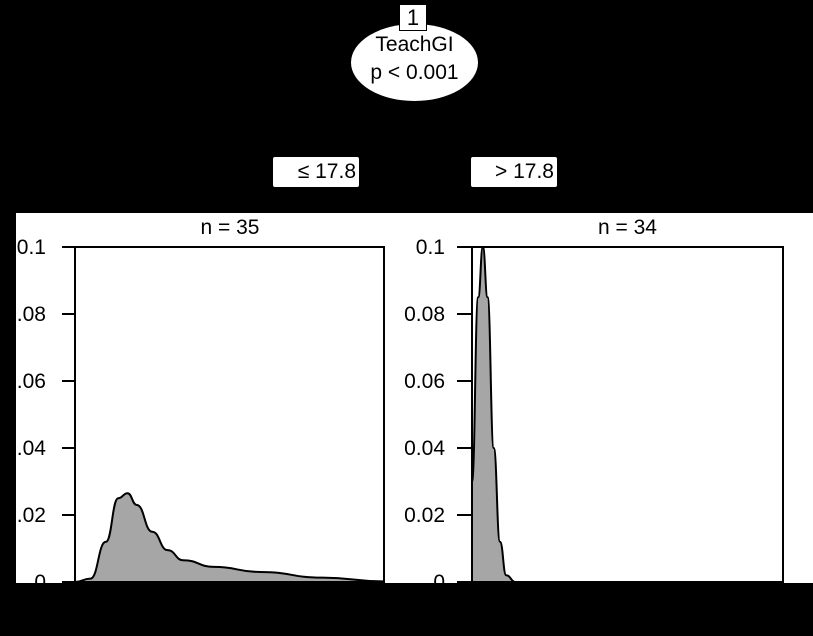  I want to click on bottom-margin, so click(406, 609).